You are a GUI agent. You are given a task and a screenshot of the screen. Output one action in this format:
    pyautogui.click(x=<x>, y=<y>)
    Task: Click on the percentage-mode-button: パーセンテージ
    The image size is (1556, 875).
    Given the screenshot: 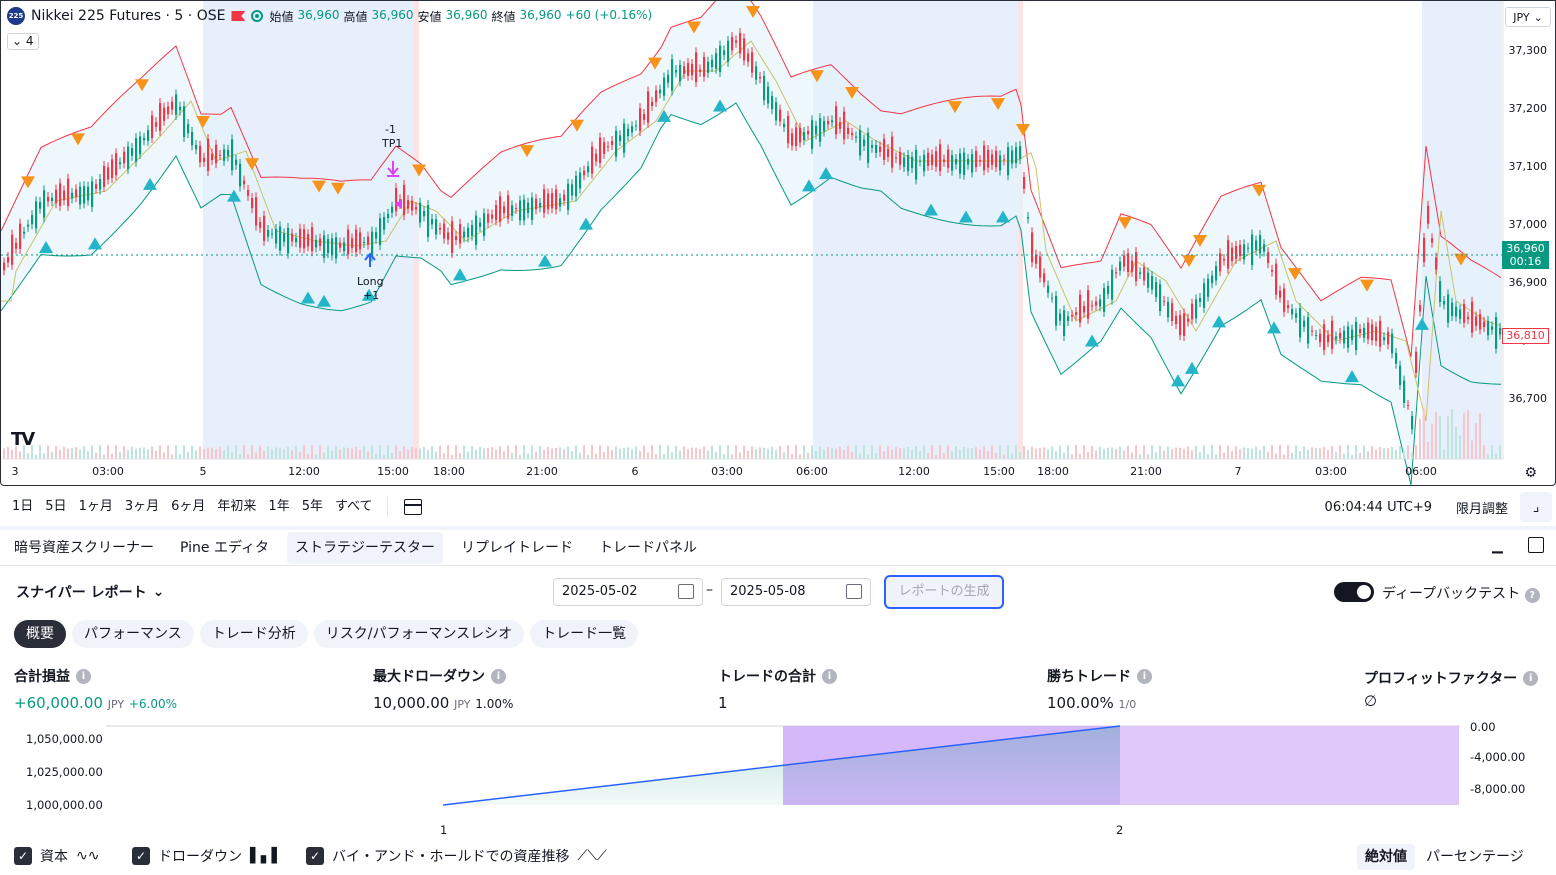 What is the action you would take?
    pyautogui.click(x=1475, y=857)
    